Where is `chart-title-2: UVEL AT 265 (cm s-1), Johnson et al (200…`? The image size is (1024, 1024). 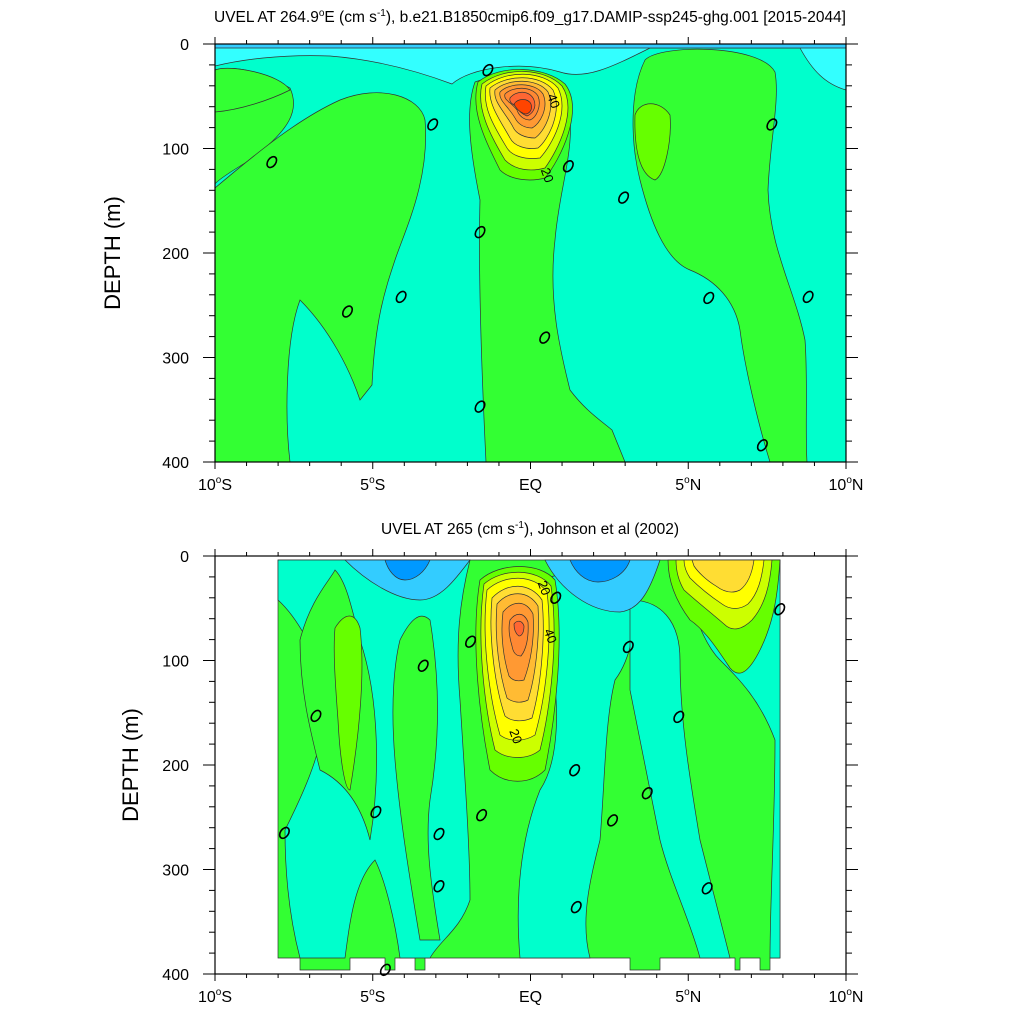 chart-title-2: UVEL AT 265 (cm s-1), Johnson et al (200… is located at coordinates (530, 529).